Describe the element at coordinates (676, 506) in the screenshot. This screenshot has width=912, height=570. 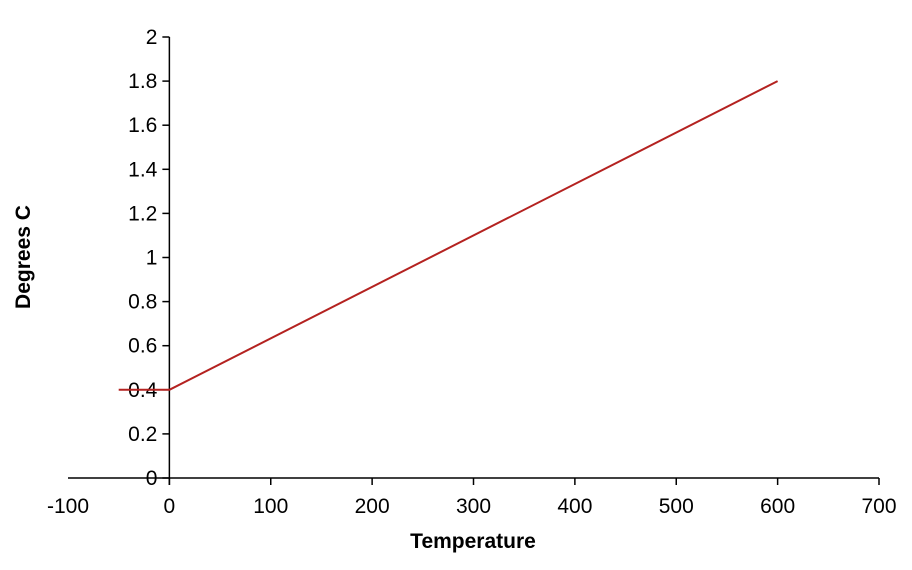
I see `x-tick-label: 500` at that location.